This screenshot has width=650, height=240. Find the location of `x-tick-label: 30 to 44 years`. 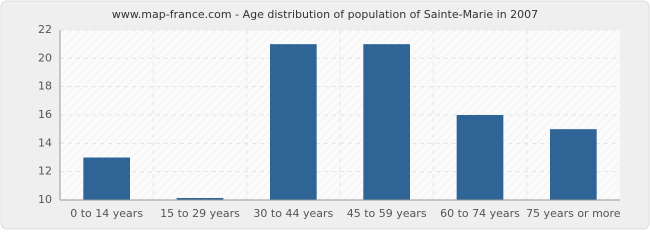

x-tick-label: 30 to 44 years is located at coordinates (293, 213).